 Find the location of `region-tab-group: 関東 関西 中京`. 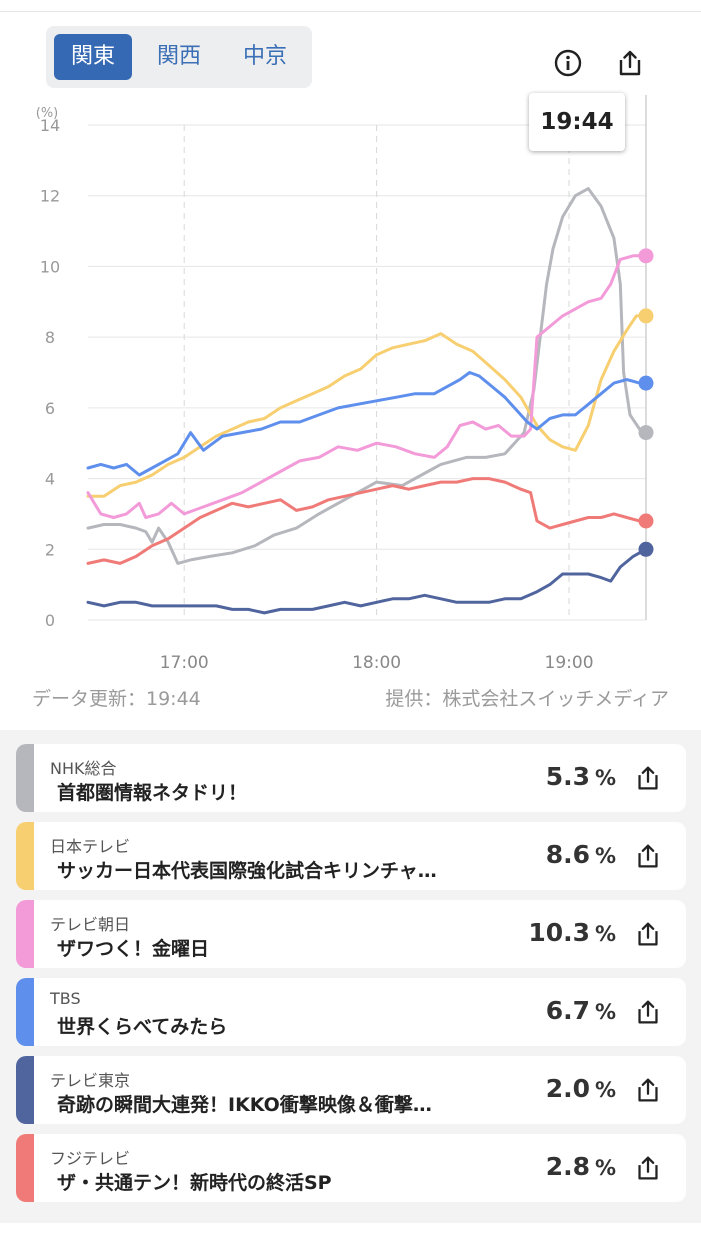

region-tab-group: 関東 関西 中京 is located at coordinates (179, 57).